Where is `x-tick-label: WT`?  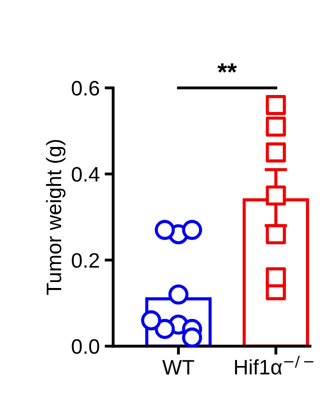 x-tick-label: WT is located at coordinates (178, 367).